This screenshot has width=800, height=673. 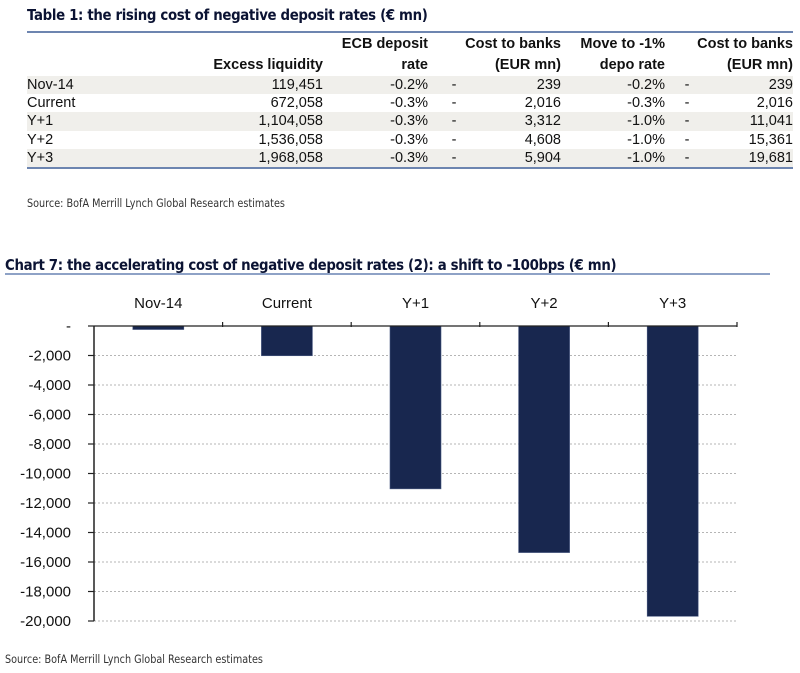 What do you see at coordinates (45, 621) in the screenshot?
I see `y-tick-label: -20,000` at bounding box center [45, 621].